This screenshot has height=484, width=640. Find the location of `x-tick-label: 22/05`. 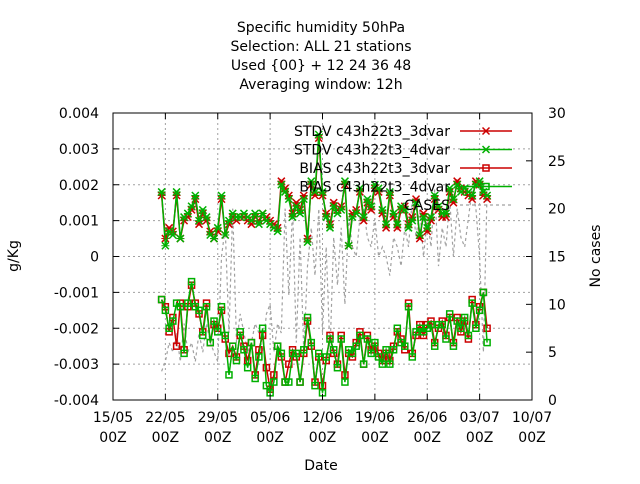

x-tick-label: 22/05 is located at coordinates (165, 418).